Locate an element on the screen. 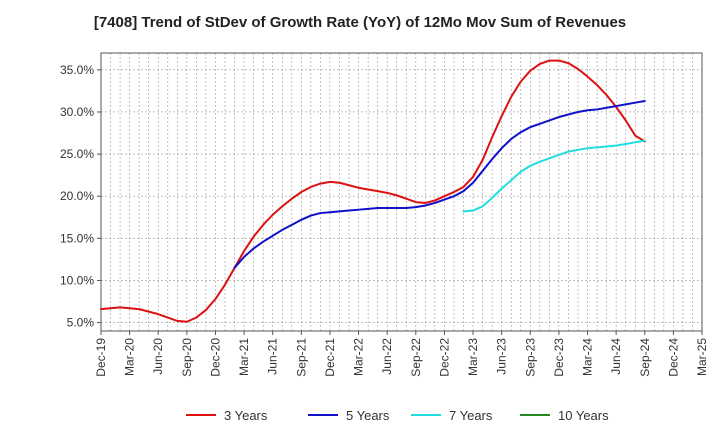 The height and width of the screenshot is (440, 720). x-tick-label: Jun-22 is located at coordinates (387, 356).